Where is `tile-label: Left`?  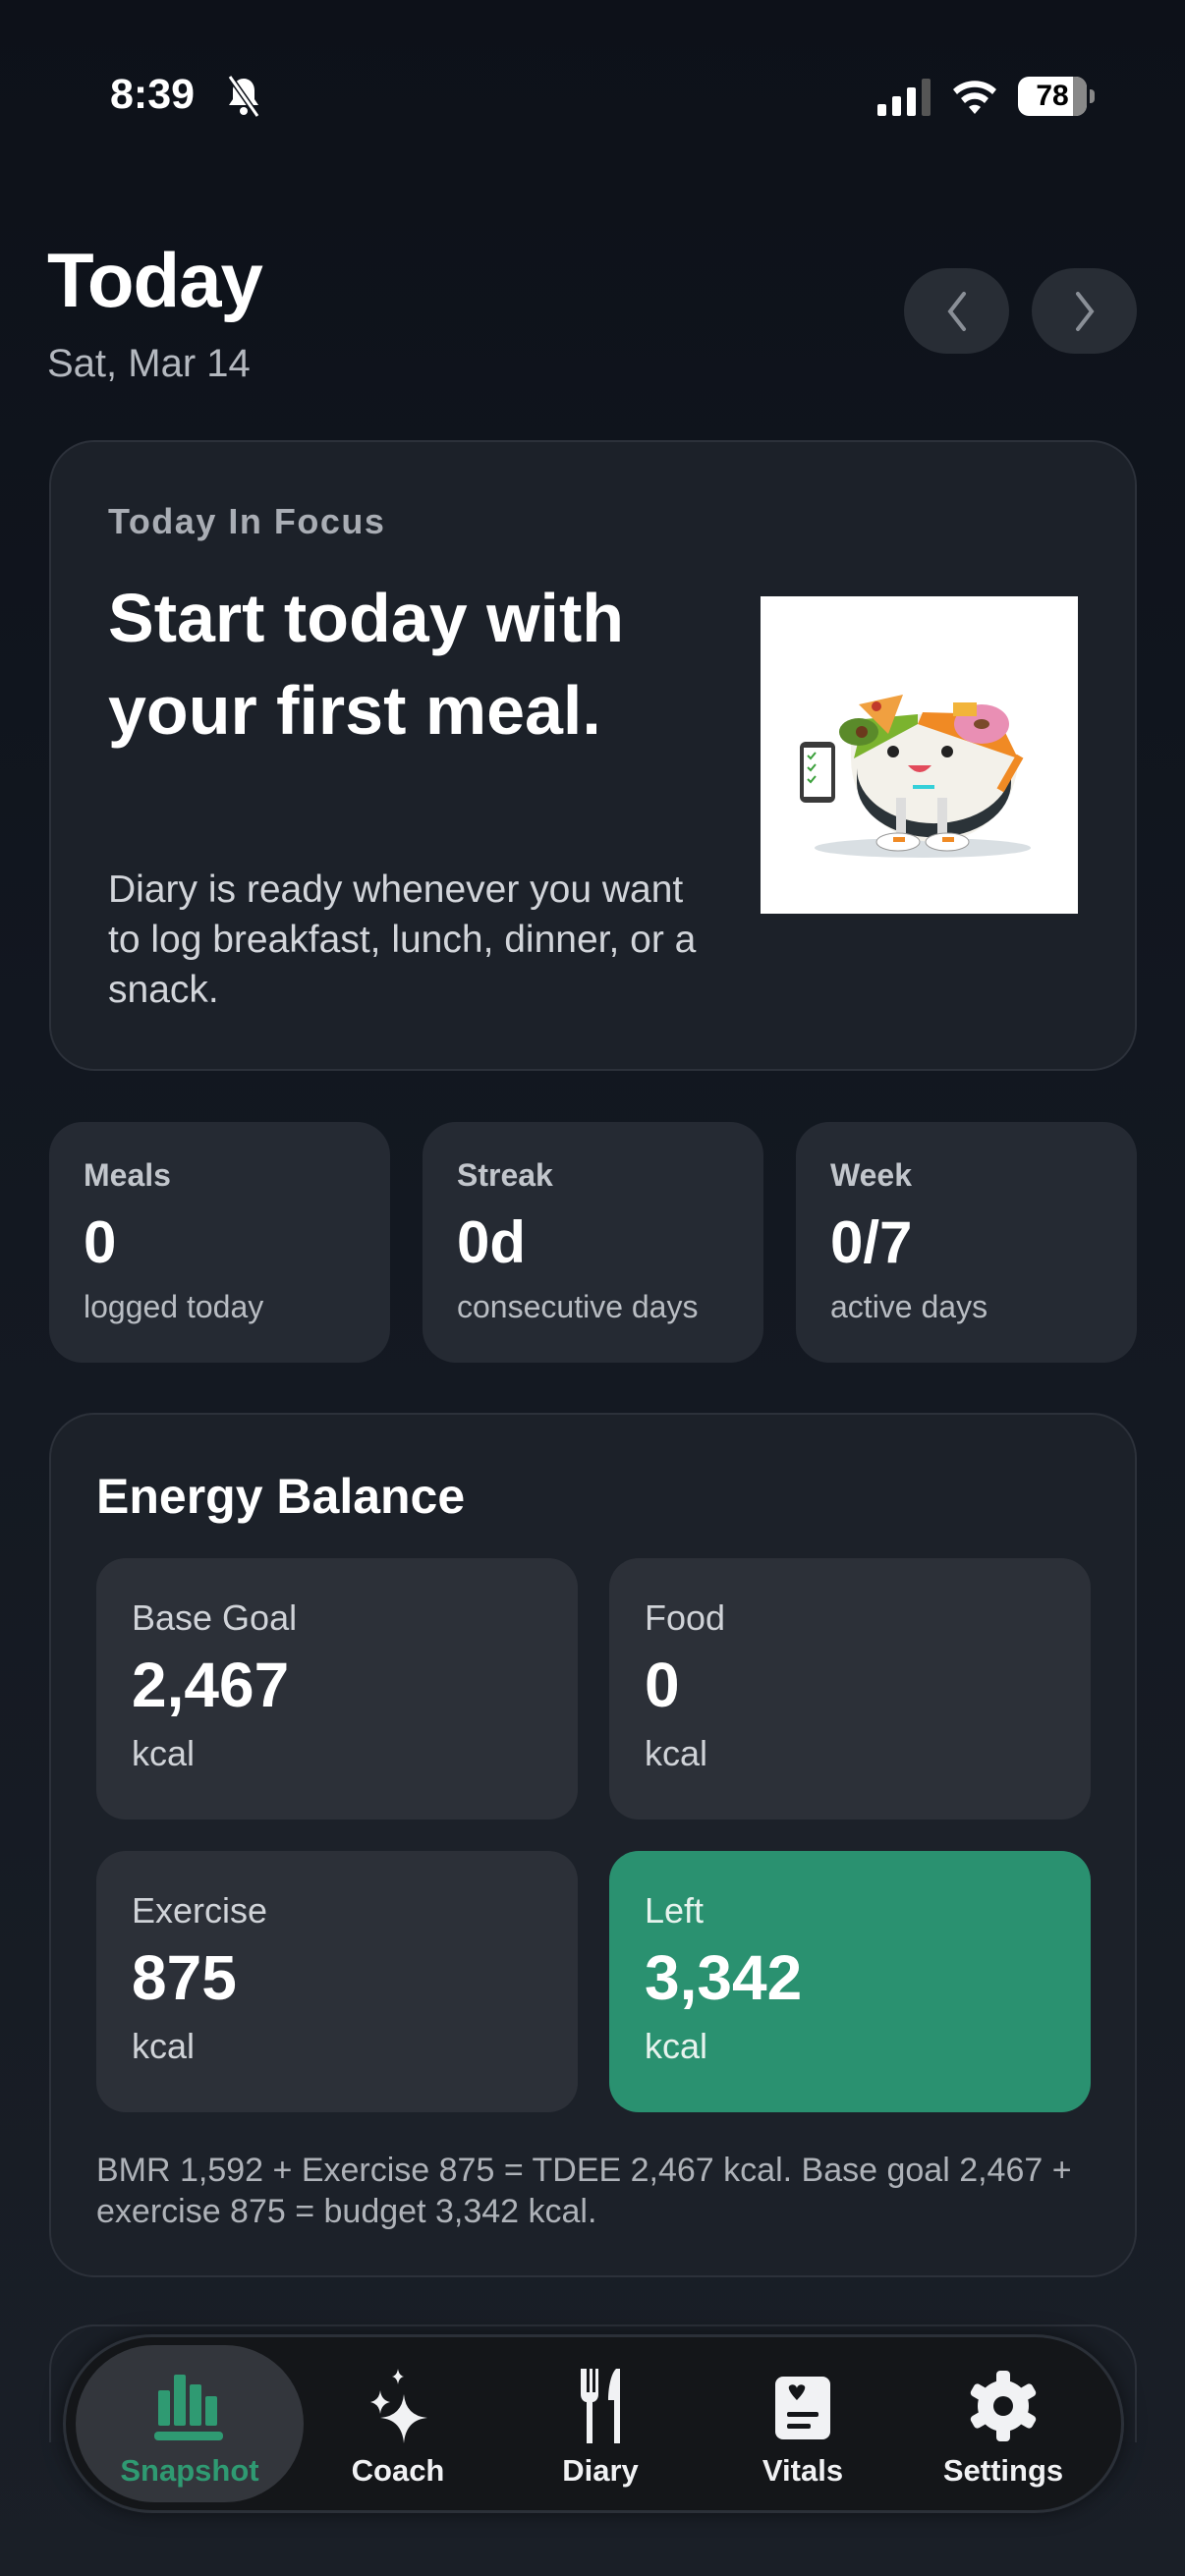 tile-label: Left is located at coordinates (675, 1910).